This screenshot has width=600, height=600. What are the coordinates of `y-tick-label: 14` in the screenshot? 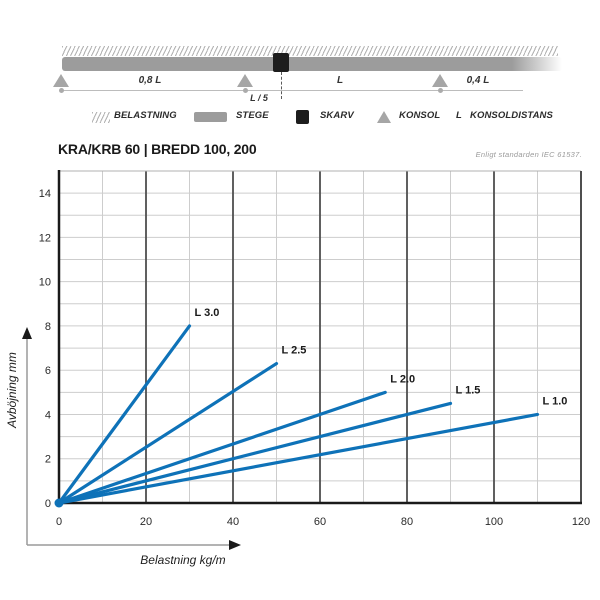 It's located at (45, 194).